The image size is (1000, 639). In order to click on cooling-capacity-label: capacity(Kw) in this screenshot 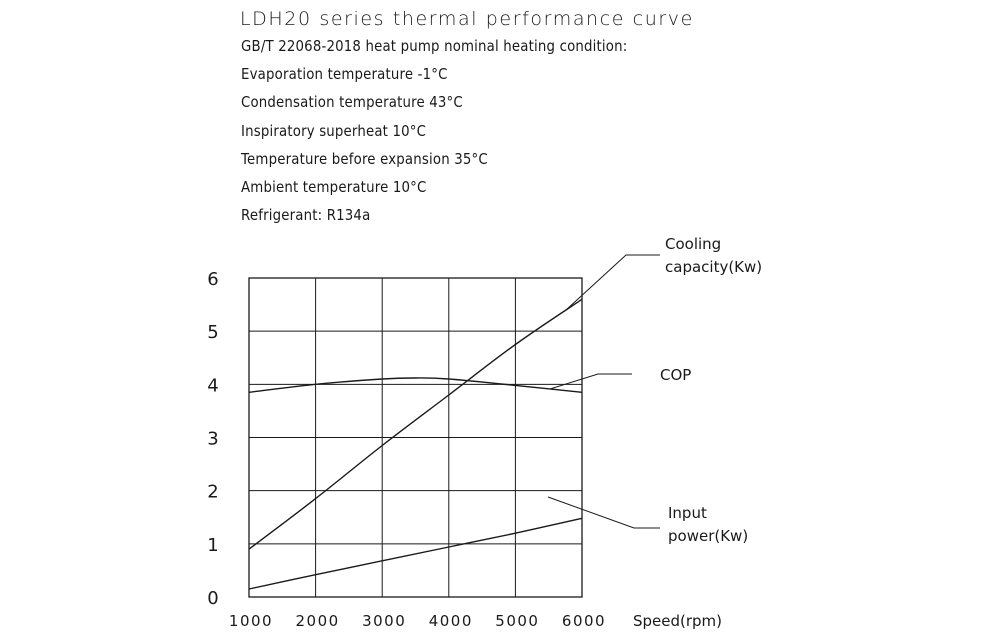, I will do `click(713, 267)`.